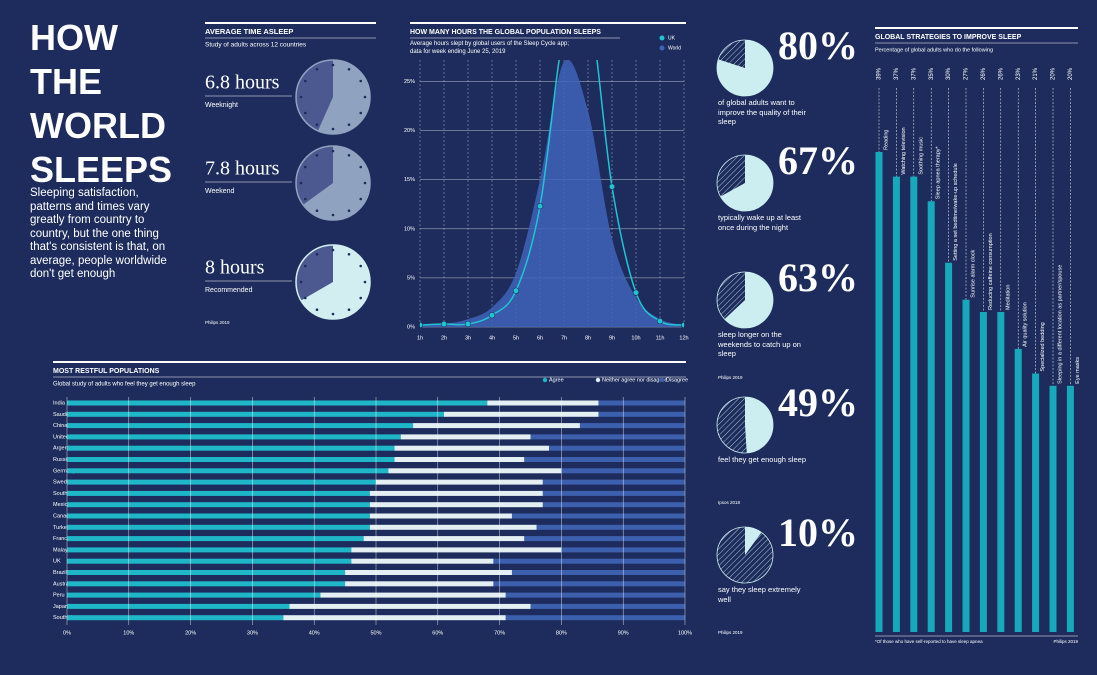  What do you see at coordinates (1019, 73) in the screenshot?
I see `value-label: 23%` at bounding box center [1019, 73].